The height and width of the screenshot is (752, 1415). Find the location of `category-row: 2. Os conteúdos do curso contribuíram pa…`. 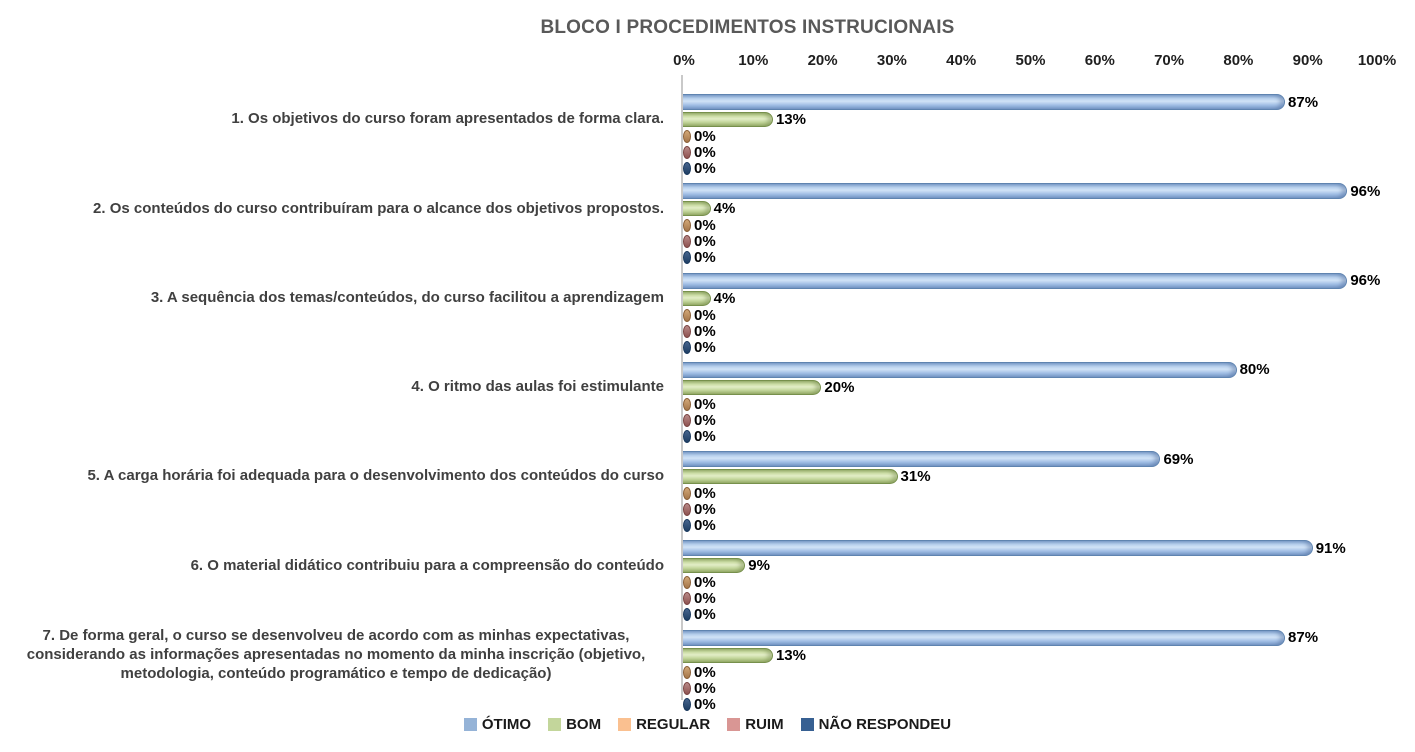

category-row: 2. Os conteúdos do curso contribuíram pa… is located at coordinates (707, 214).